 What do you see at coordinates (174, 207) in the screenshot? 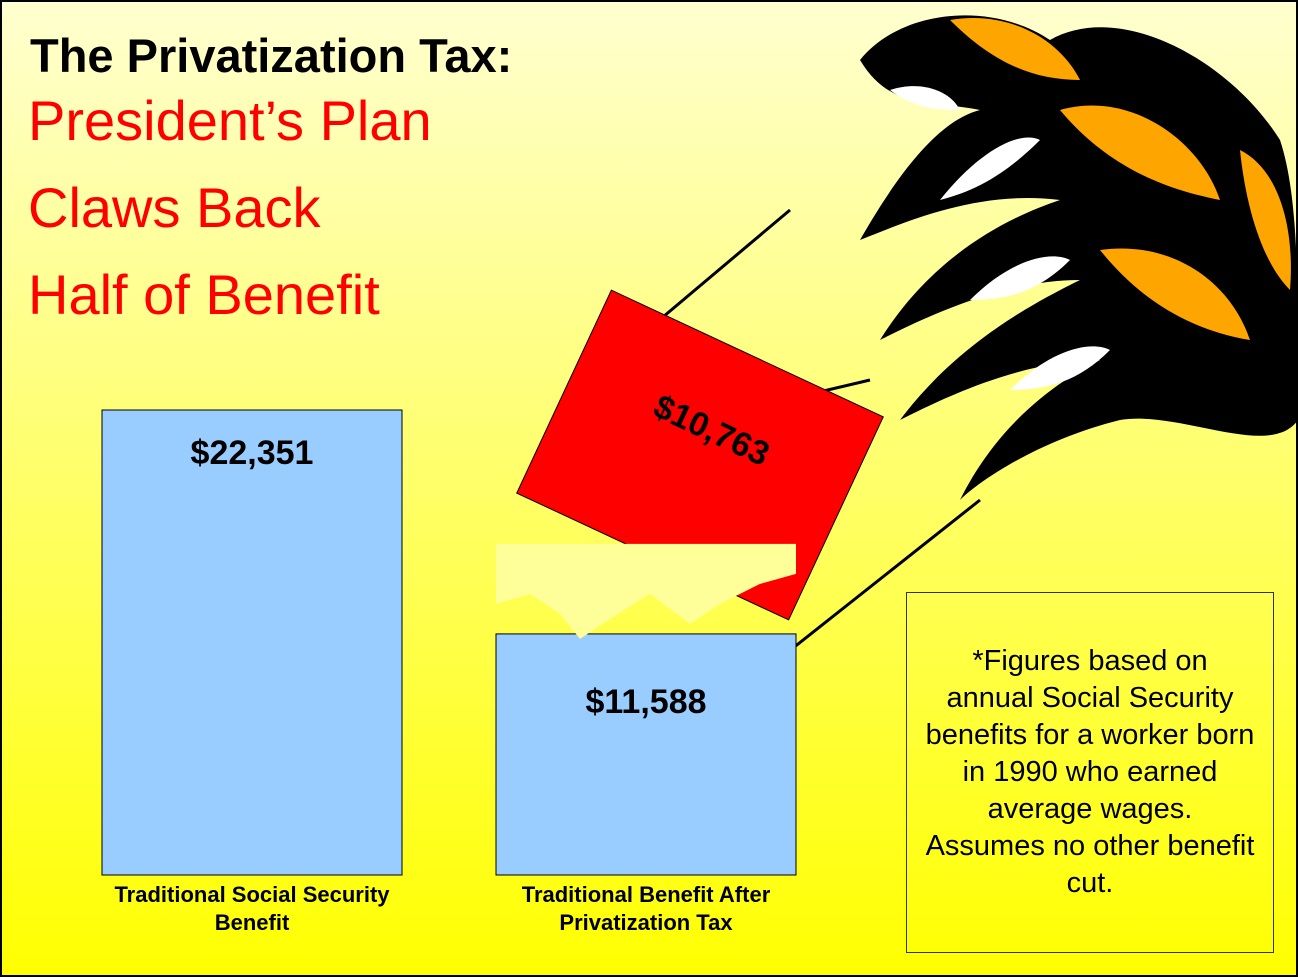
I see `subtitle: Claws Back` at bounding box center [174, 207].